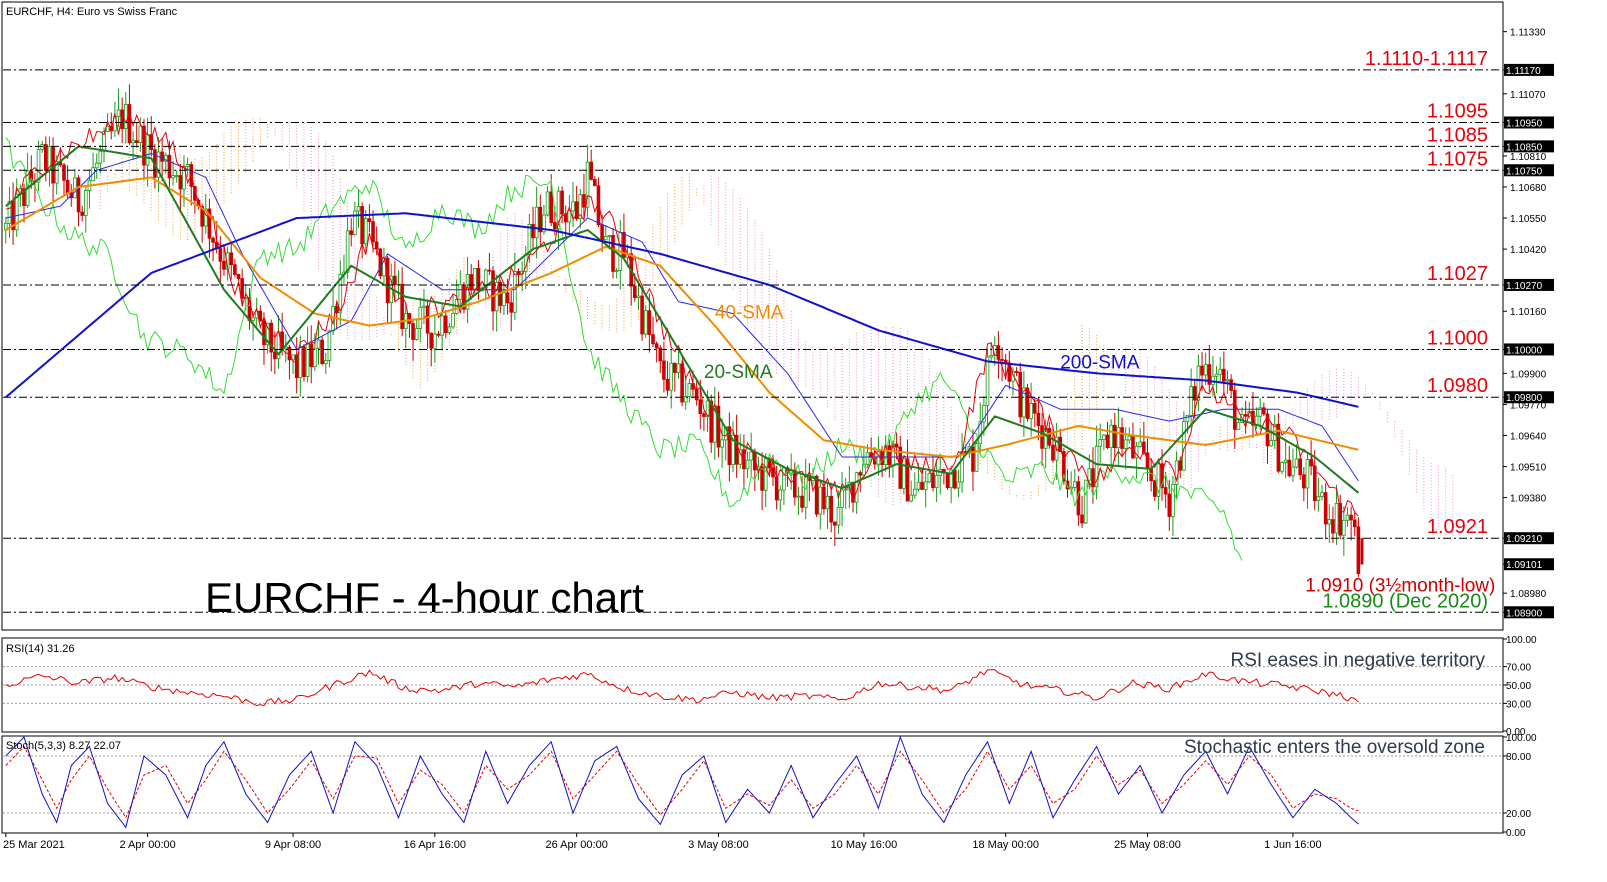  I want to click on x-tick-label: 3 May 08:00, so click(718, 845).